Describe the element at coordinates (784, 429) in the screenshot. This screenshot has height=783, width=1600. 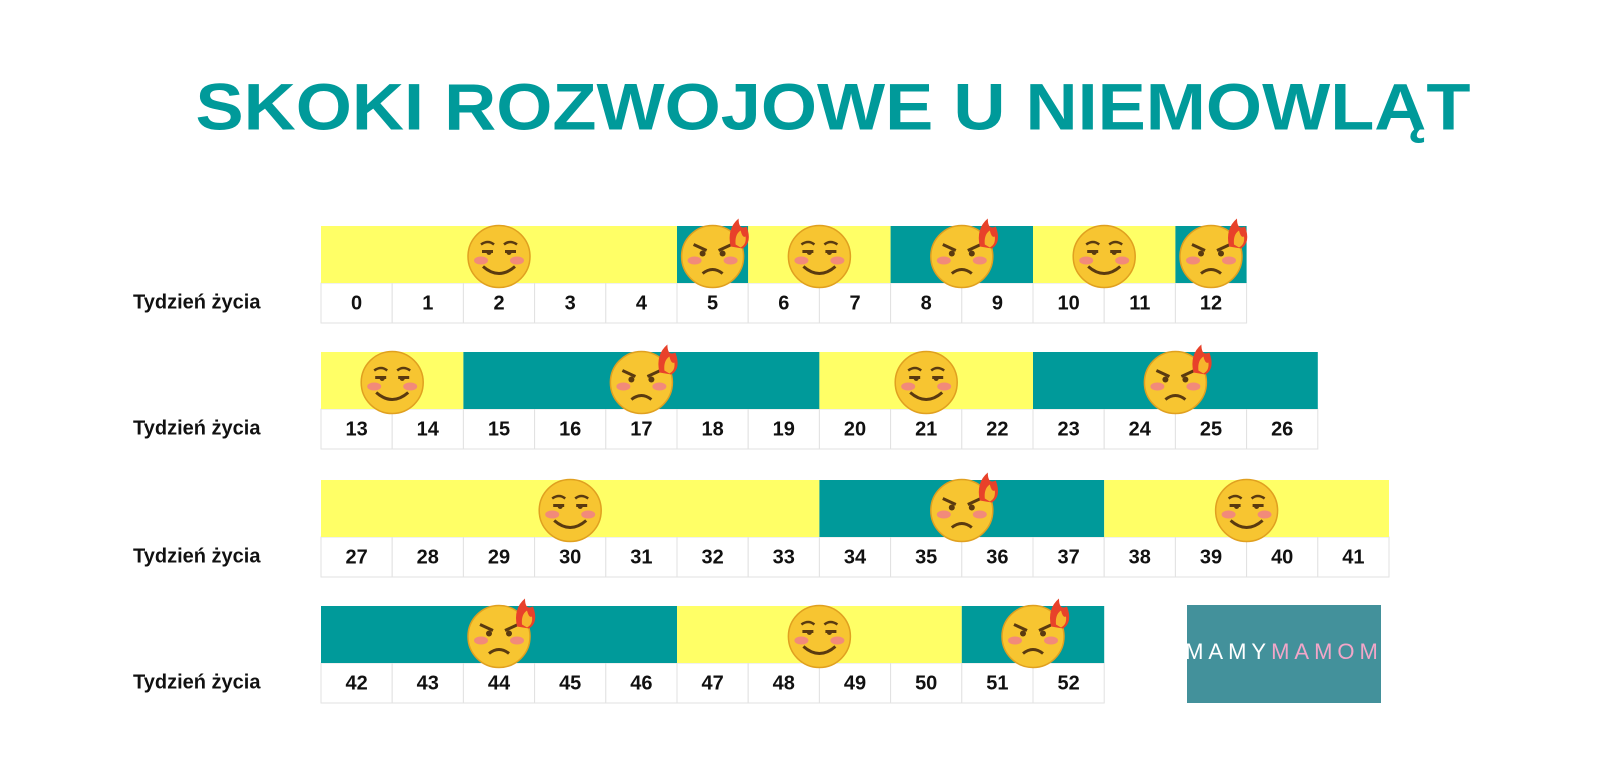
I see `week-number: 19` at that location.